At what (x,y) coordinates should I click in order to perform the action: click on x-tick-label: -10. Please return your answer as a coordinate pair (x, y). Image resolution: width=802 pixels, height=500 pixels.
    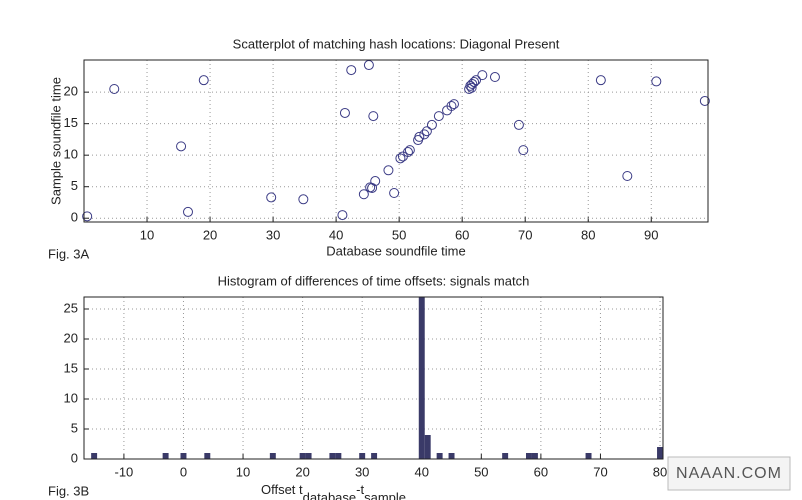
    Looking at the image, I should click on (124, 471).